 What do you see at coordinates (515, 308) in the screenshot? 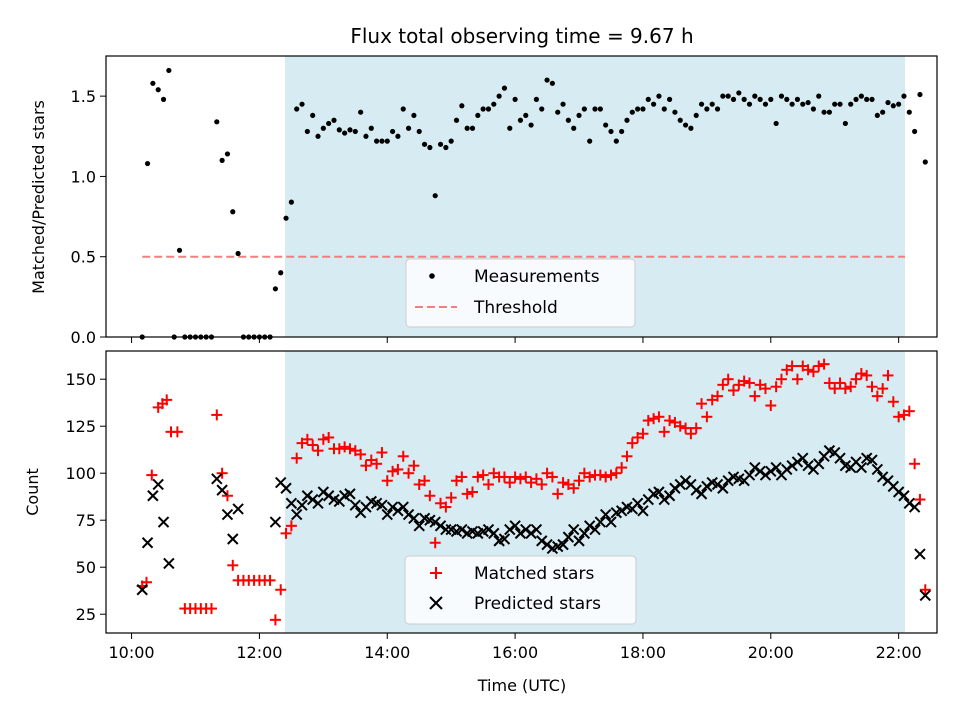
I see `legend-threshold: Threshold` at bounding box center [515, 308].